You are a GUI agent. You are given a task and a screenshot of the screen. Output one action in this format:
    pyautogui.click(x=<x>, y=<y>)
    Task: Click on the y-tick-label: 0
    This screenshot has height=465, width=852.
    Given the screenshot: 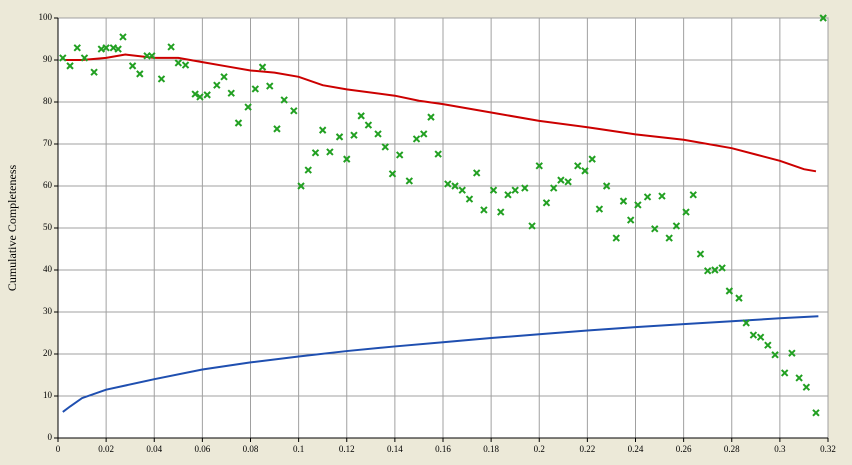 What is the action you would take?
    pyautogui.click(x=50, y=437)
    